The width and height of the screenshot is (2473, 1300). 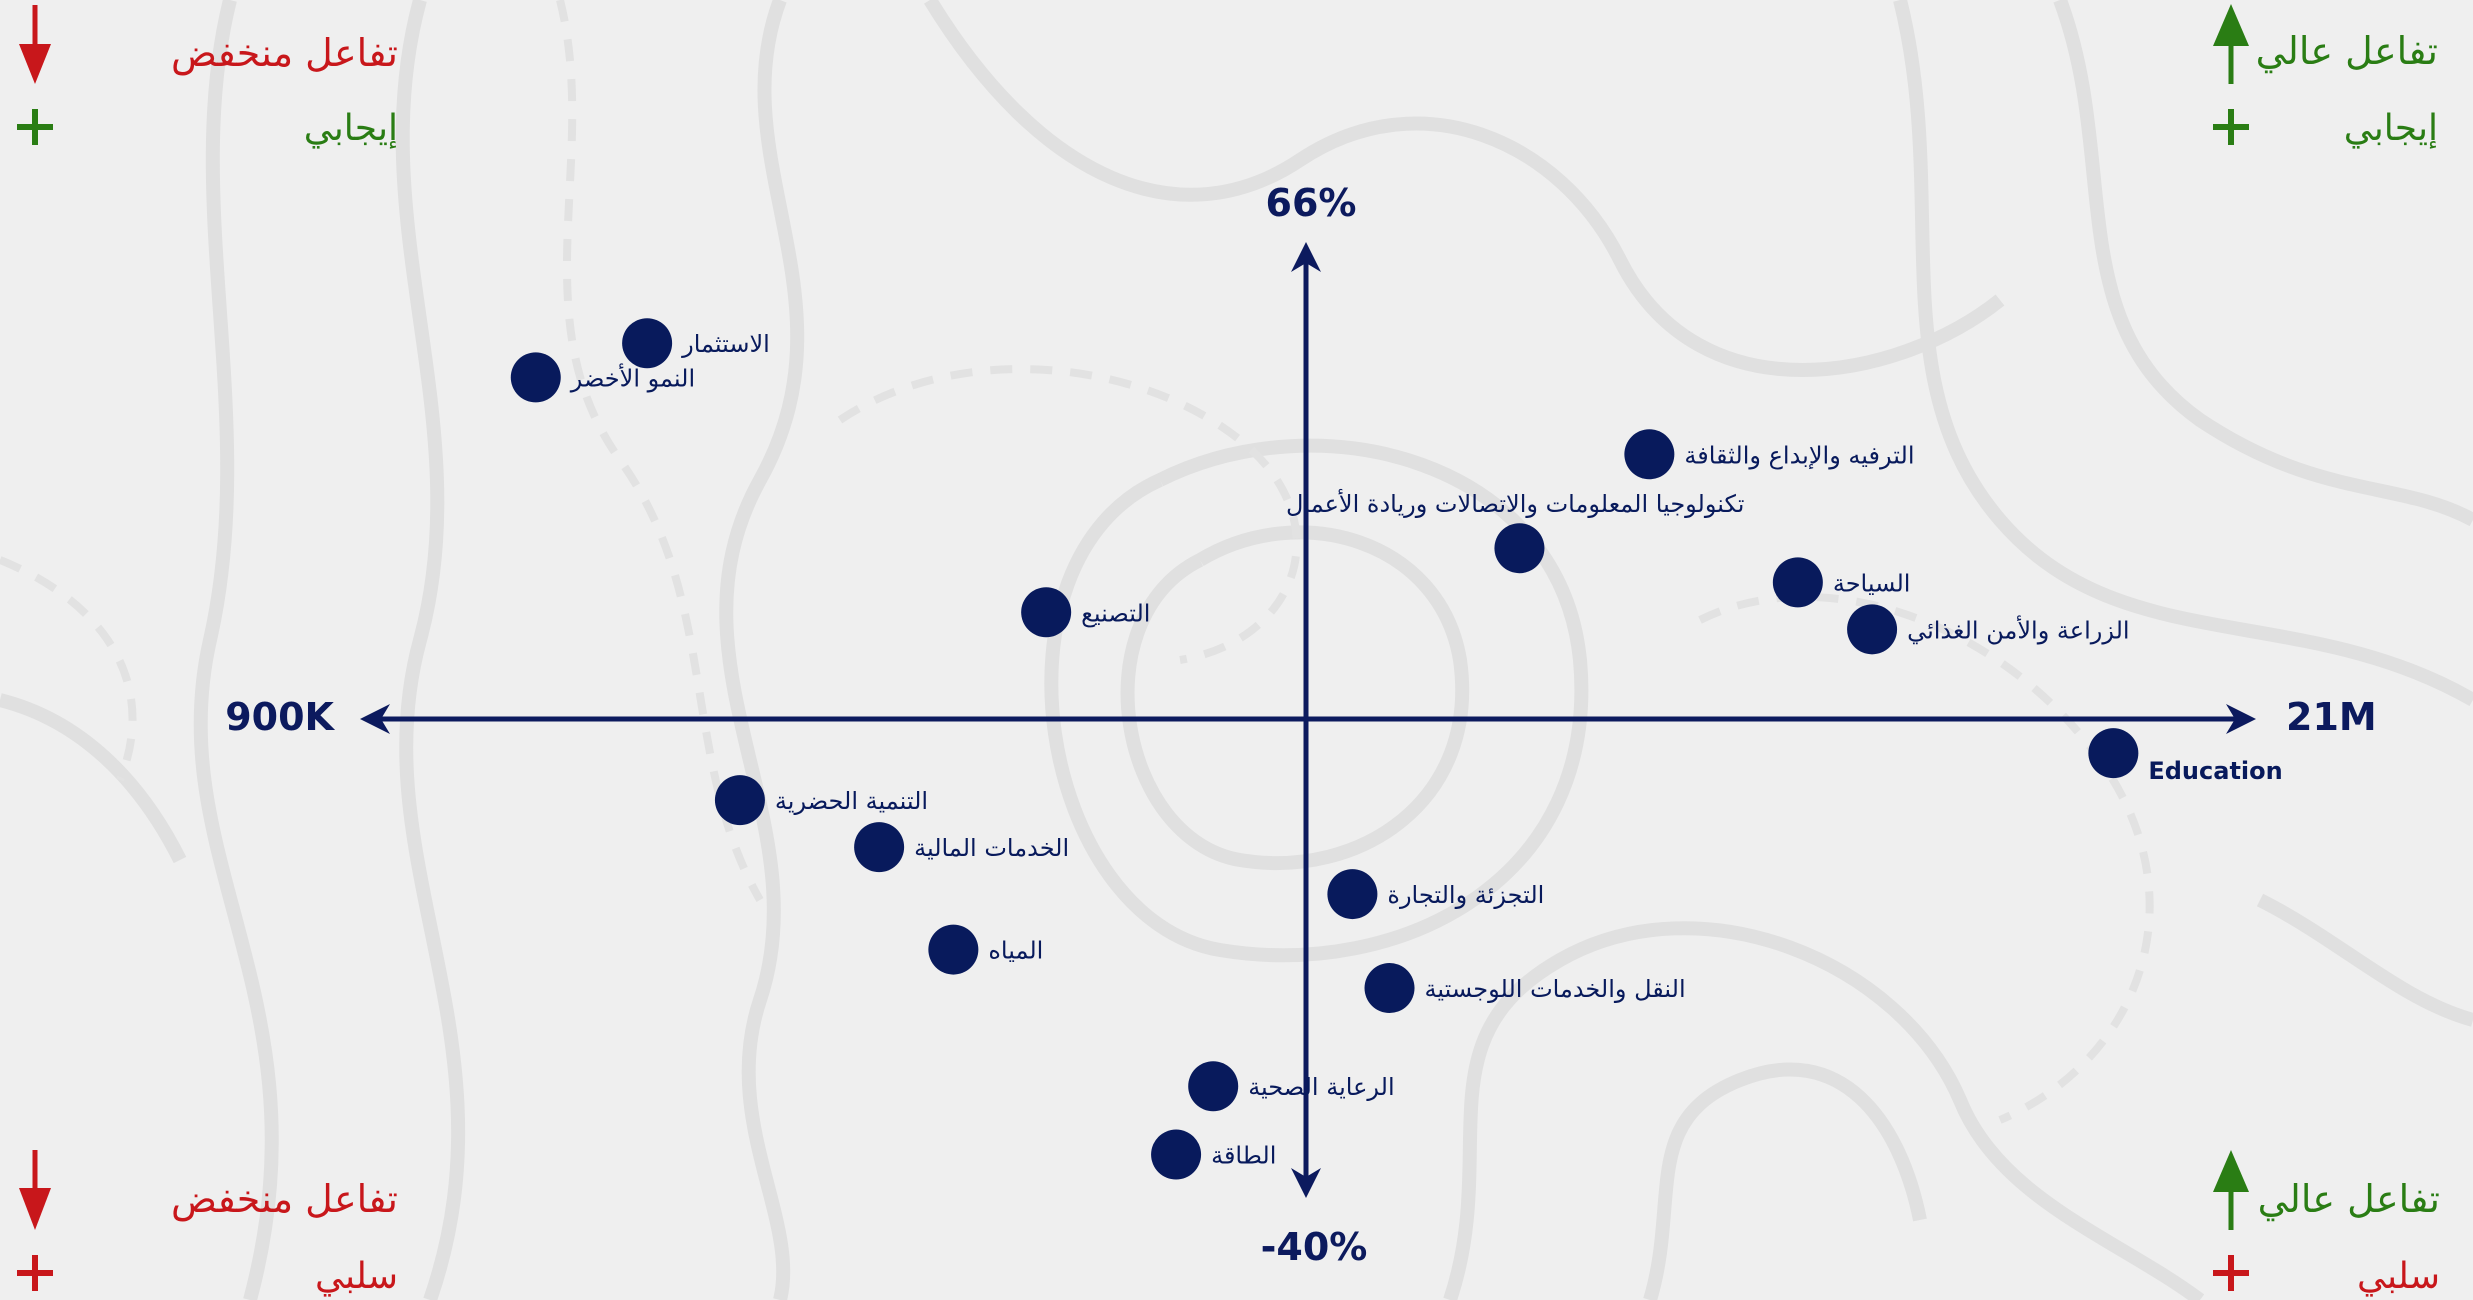 What do you see at coordinates (207, 77) in the screenshot?
I see `corner-legend-top-left: تفاعل منخفض إيجابي` at bounding box center [207, 77].